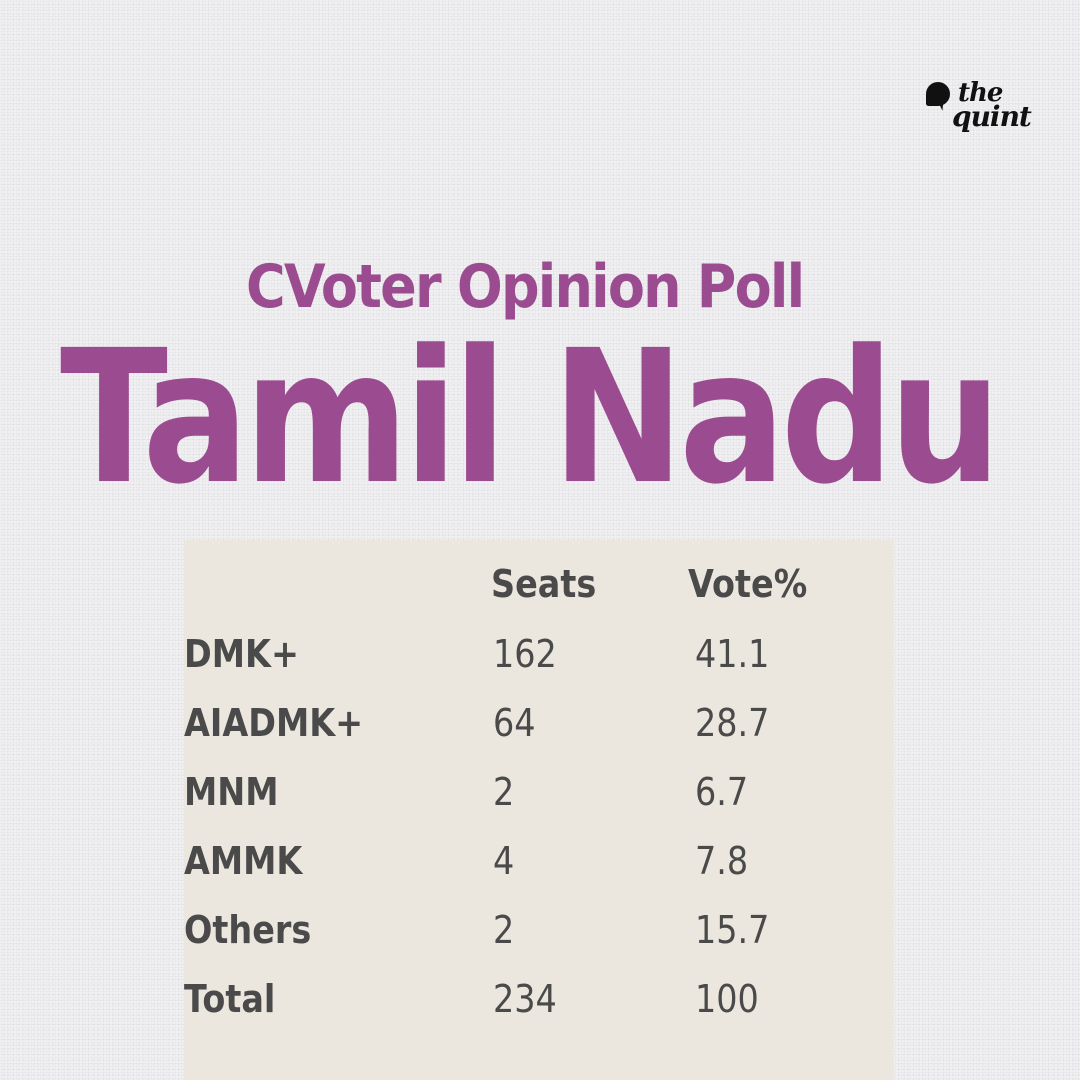 This screenshot has height=1080, width=1080. Describe the element at coordinates (525, 654) in the screenshot. I see `row-seats: 162` at that location.